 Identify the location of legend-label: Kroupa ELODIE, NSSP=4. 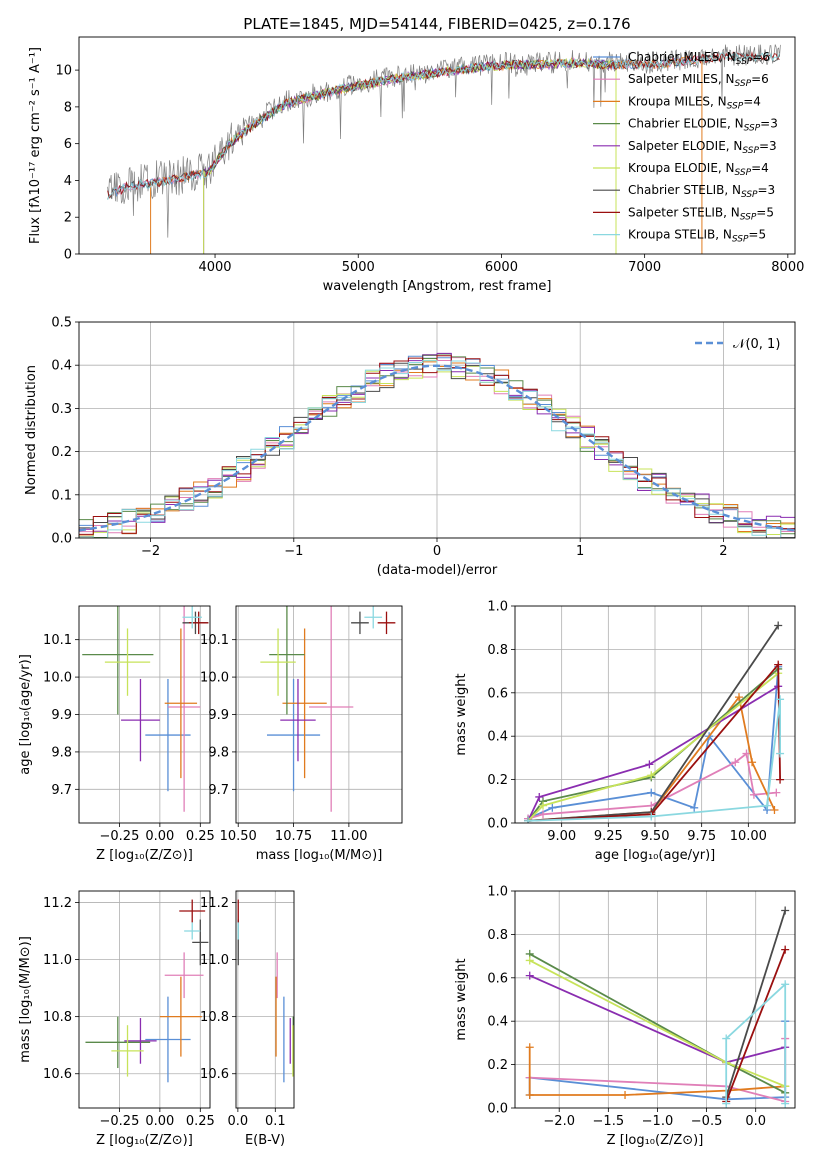
(698, 169).